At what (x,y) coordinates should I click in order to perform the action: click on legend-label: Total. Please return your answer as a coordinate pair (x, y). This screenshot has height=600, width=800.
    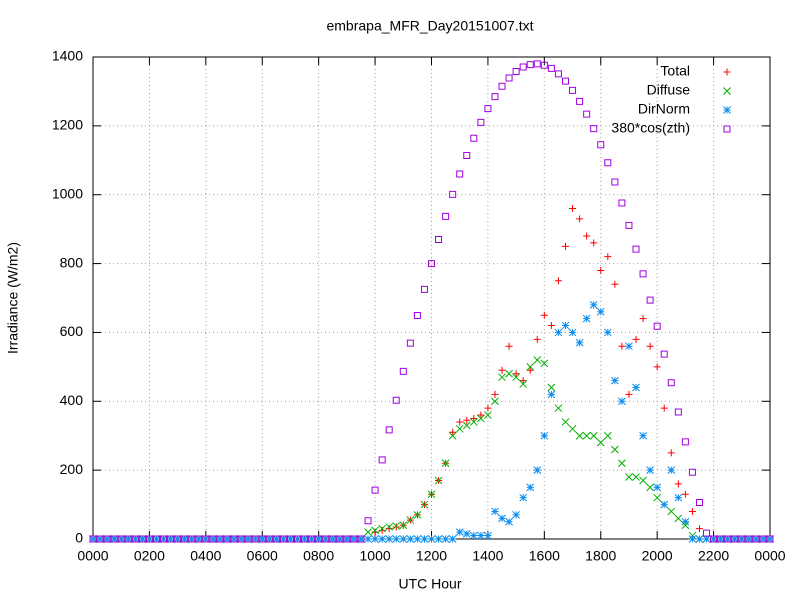
    Looking at the image, I should click on (675, 71).